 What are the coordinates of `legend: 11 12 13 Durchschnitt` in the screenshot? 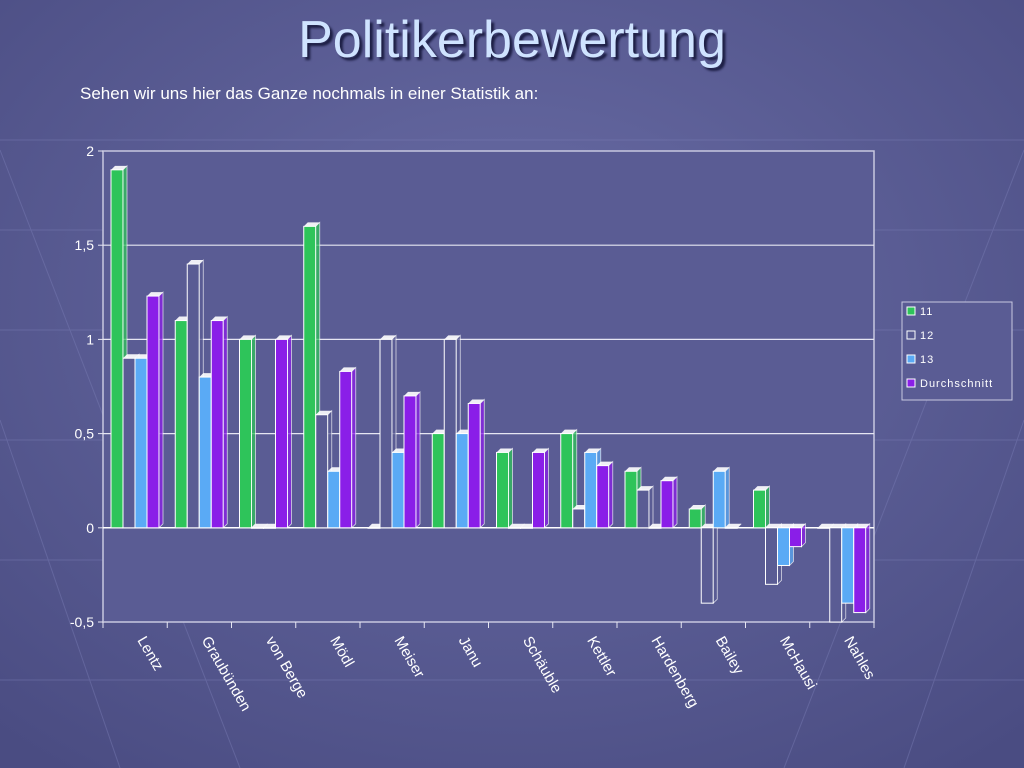 It's located at (957, 351).